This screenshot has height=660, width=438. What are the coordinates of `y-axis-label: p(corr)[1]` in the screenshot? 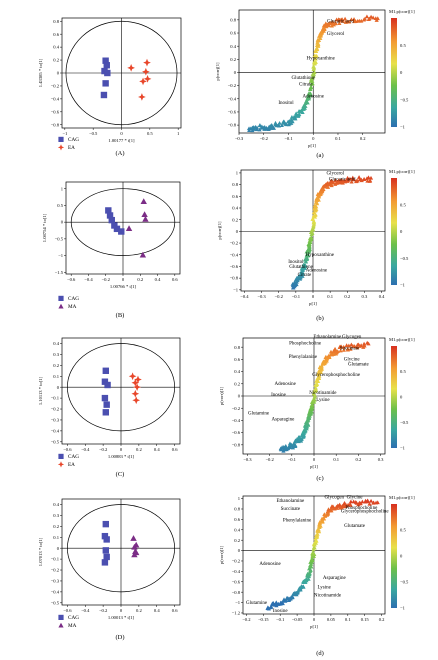 It's located at (221, 554).